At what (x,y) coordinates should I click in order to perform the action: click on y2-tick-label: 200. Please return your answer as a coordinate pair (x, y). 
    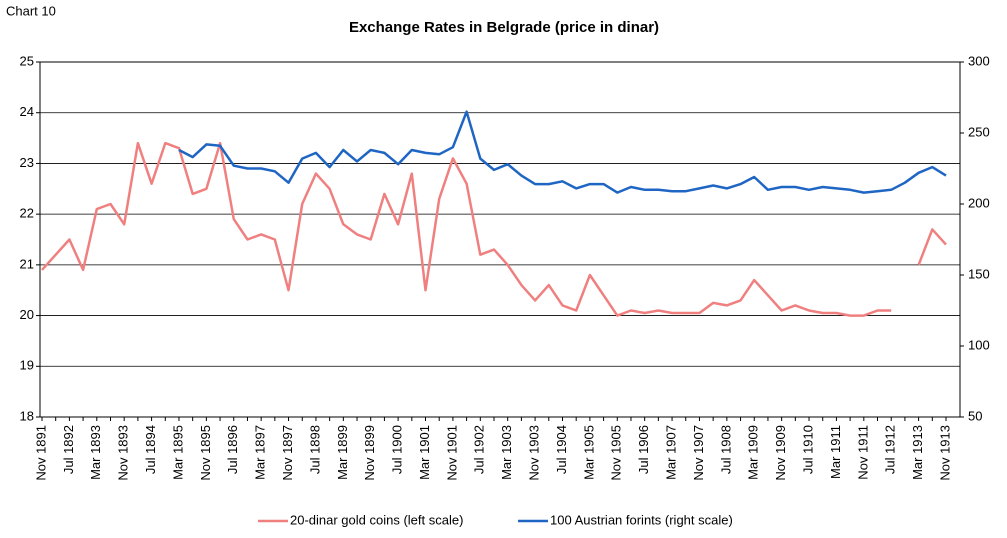
    Looking at the image, I should click on (979, 202).